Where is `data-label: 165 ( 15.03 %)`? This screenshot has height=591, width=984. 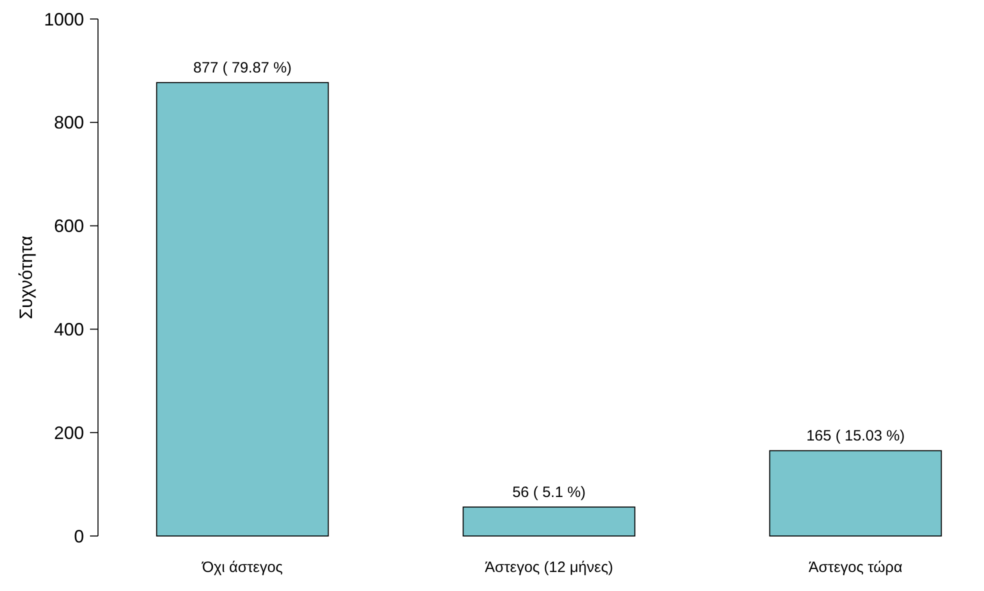
data-label: 165 ( 15.03 %) is located at coordinates (855, 436).